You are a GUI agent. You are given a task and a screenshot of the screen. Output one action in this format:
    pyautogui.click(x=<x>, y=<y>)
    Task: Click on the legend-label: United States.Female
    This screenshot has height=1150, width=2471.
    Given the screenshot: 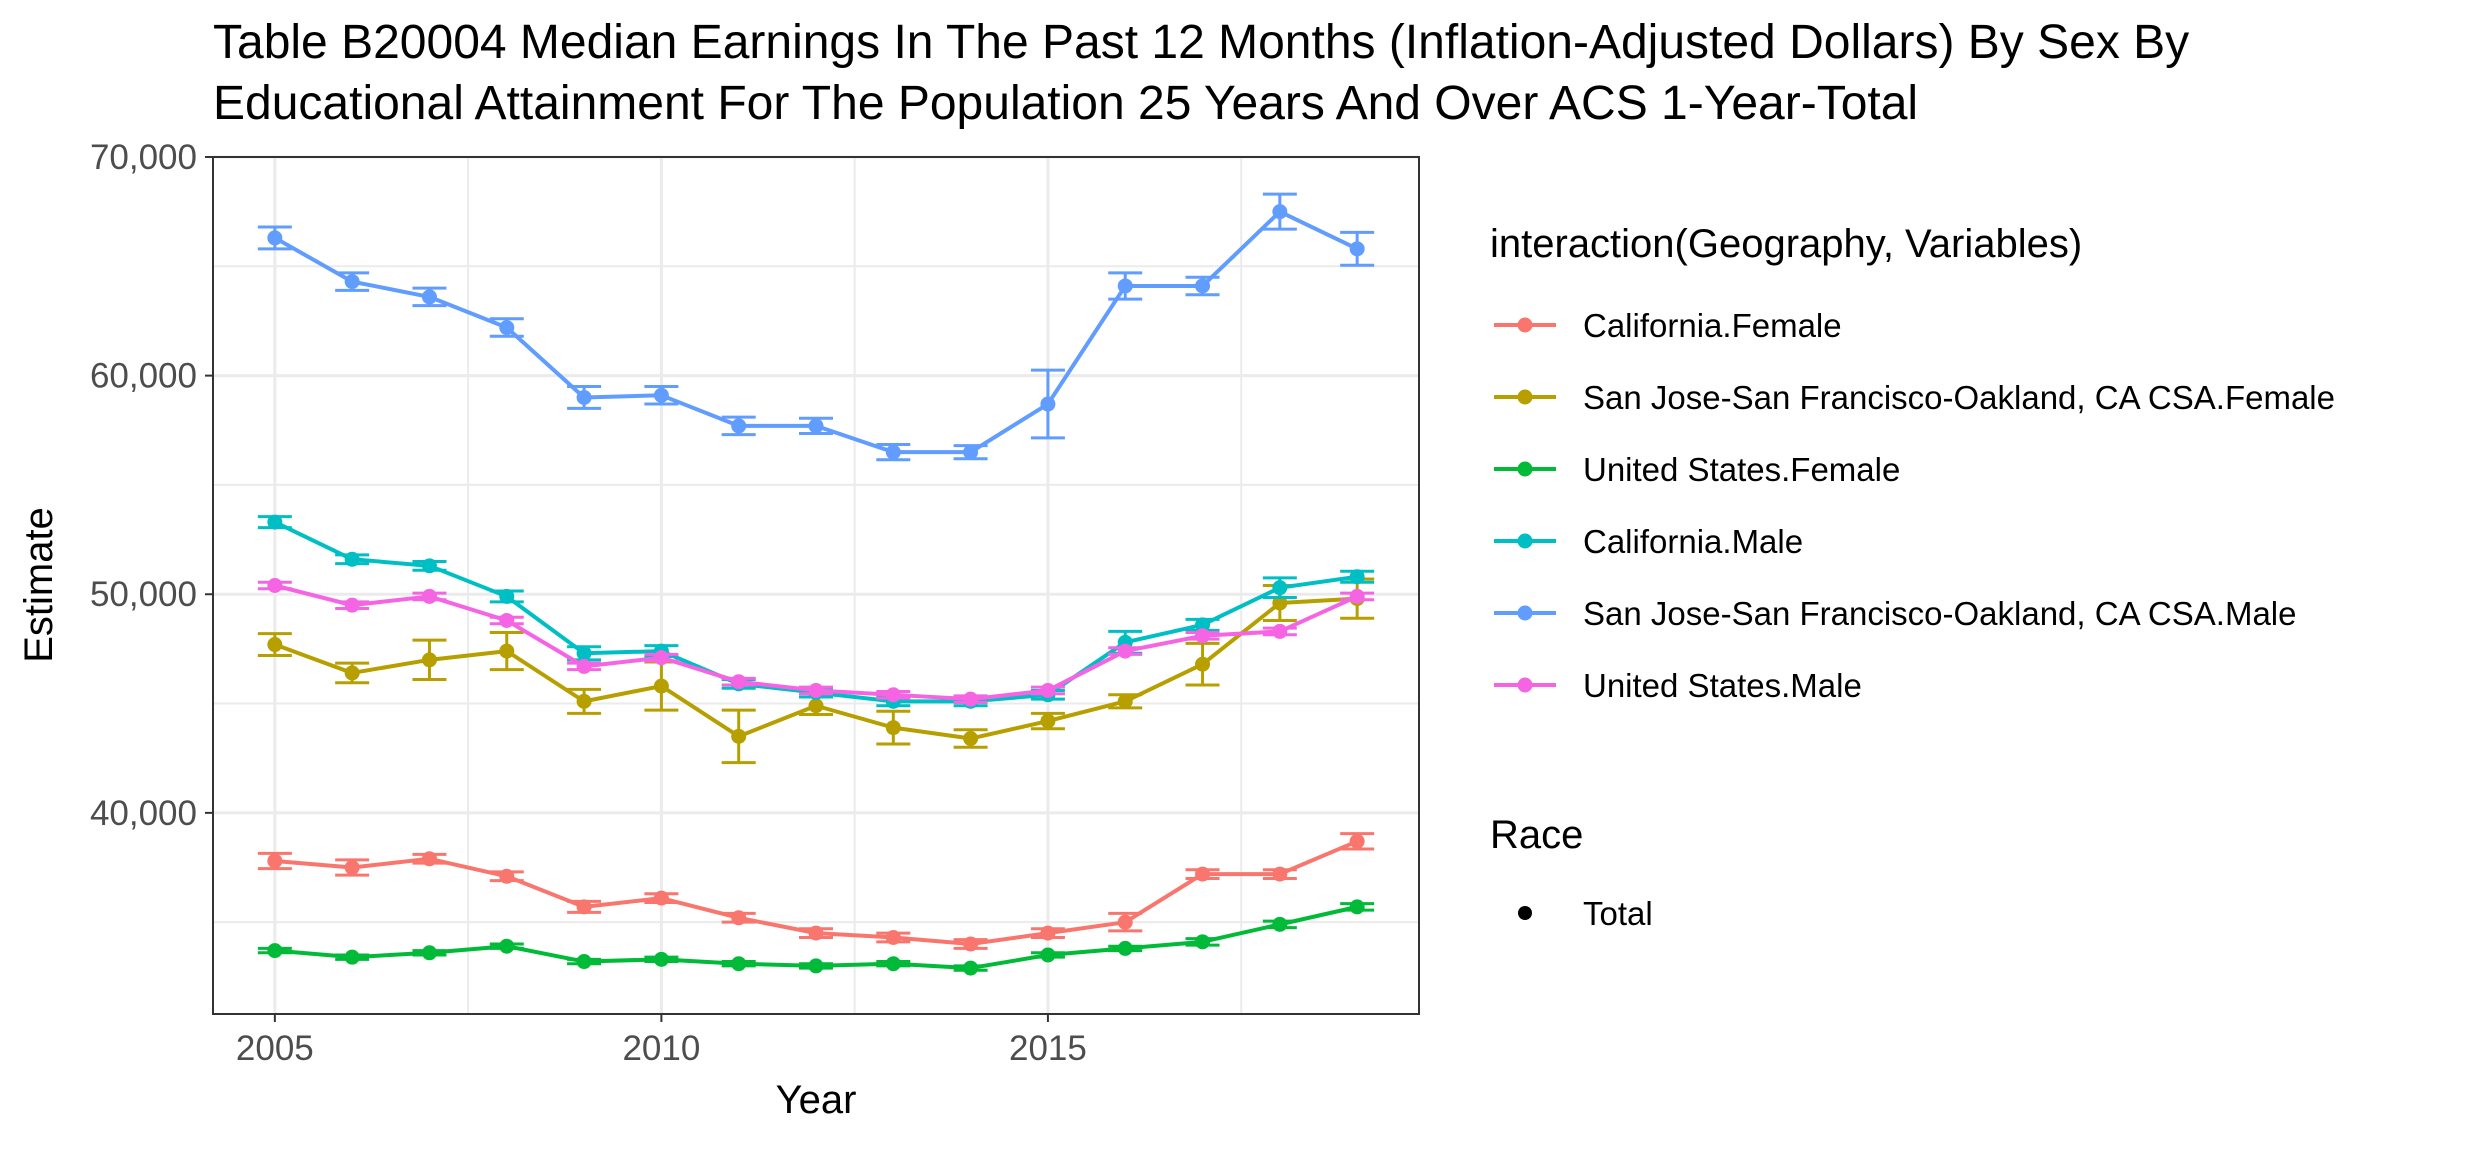 What is the action you would take?
    pyautogui.click(x=1741, y=469)
    